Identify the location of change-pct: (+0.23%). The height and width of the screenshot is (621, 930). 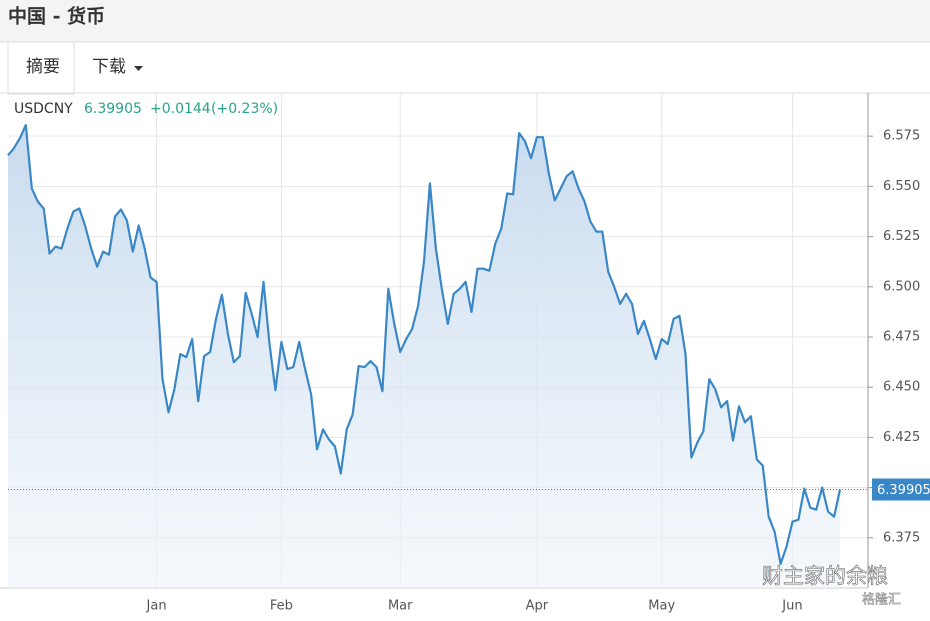
(244, 109).